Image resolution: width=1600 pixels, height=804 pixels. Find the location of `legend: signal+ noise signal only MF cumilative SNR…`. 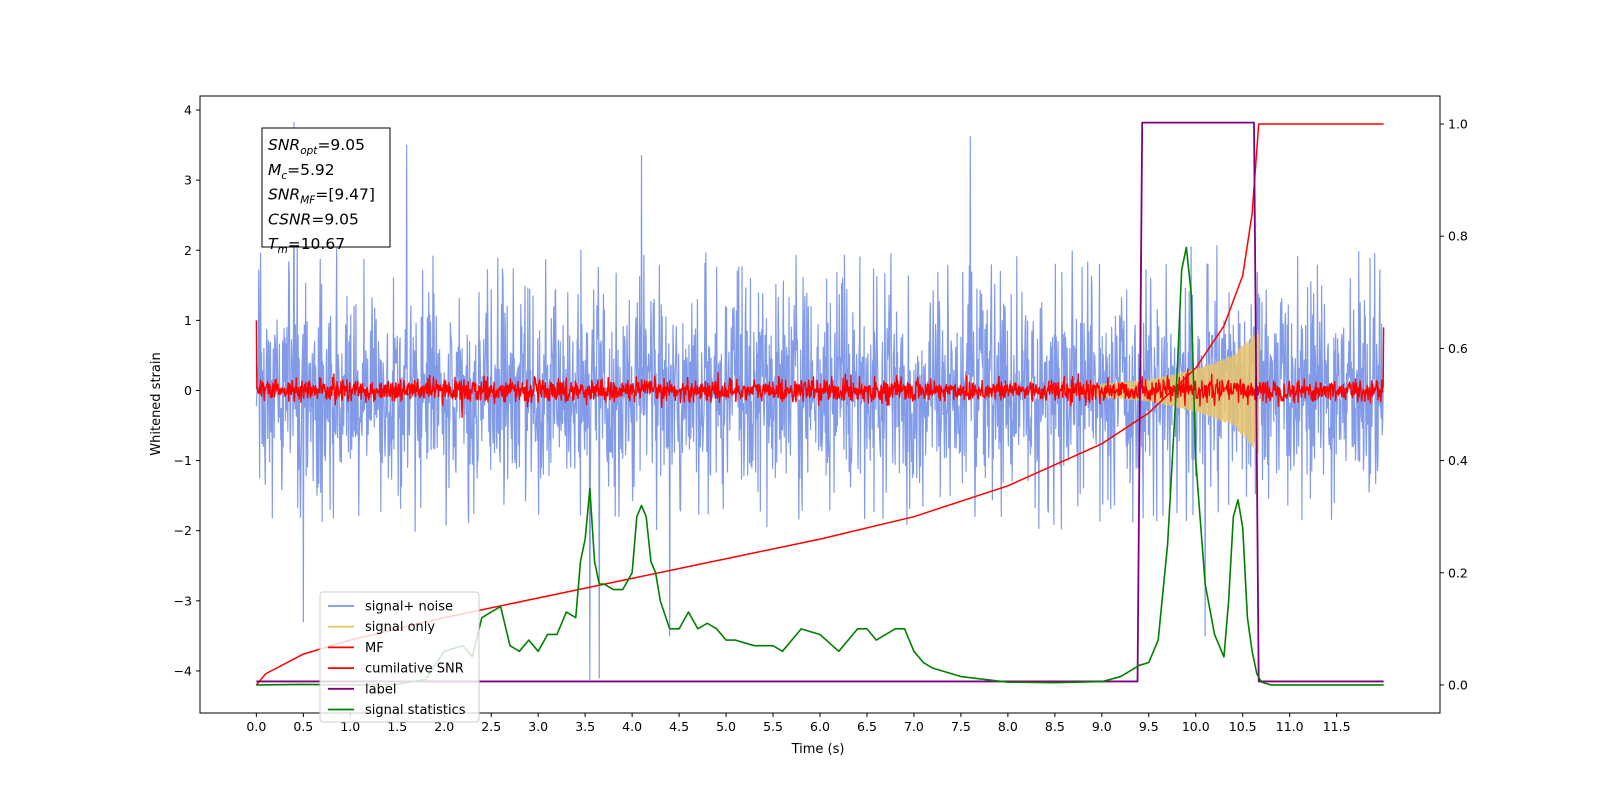

legend: signal+ noise signal only MF cumilative SNR… is located at coordinates (399, 657).